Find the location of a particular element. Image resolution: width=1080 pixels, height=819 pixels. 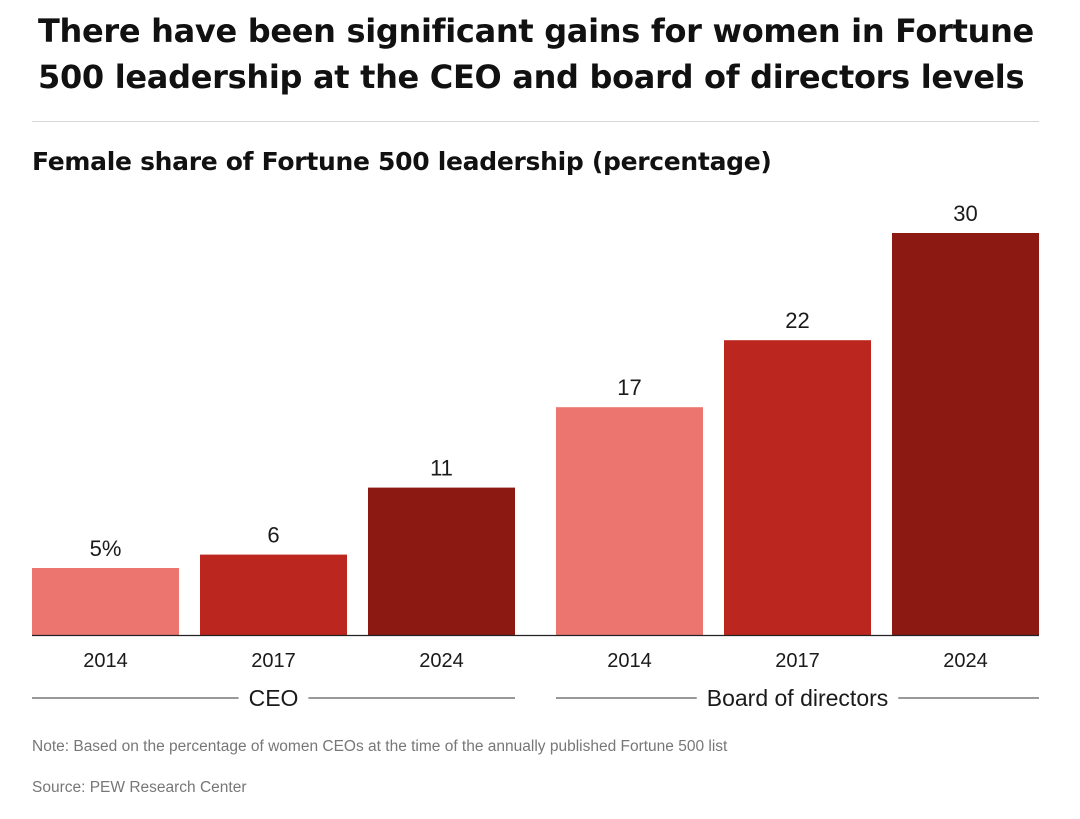

bar-value-label: 11 is located at coordinates (441, 468).